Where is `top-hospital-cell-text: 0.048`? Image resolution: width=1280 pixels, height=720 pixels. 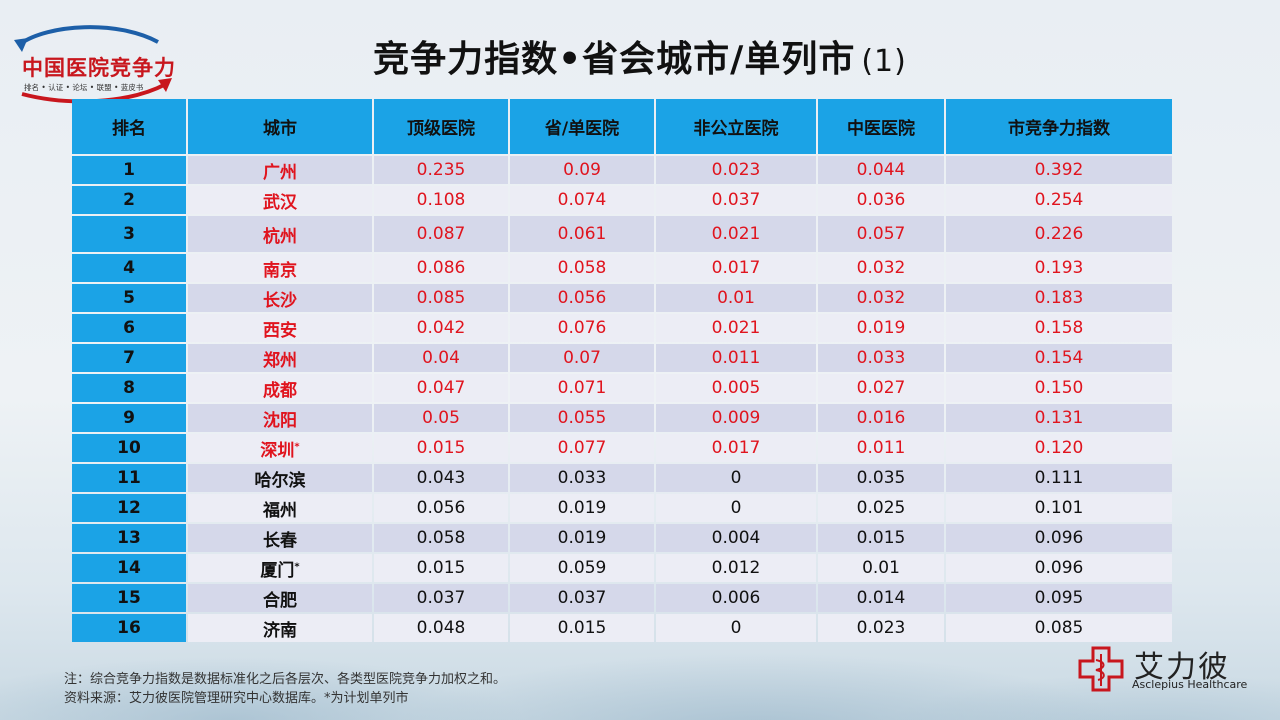
top-hospital-cell-text: 0.048 is located at coordinates (441, 628).